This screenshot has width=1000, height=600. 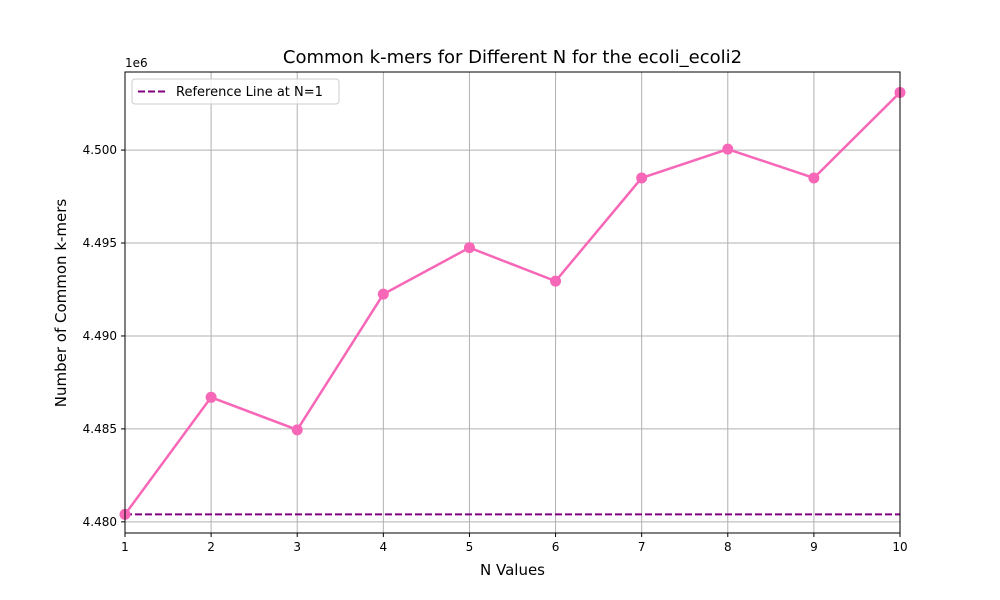 I want to click on x-tick-label: 2, so click(x=211, y=547).